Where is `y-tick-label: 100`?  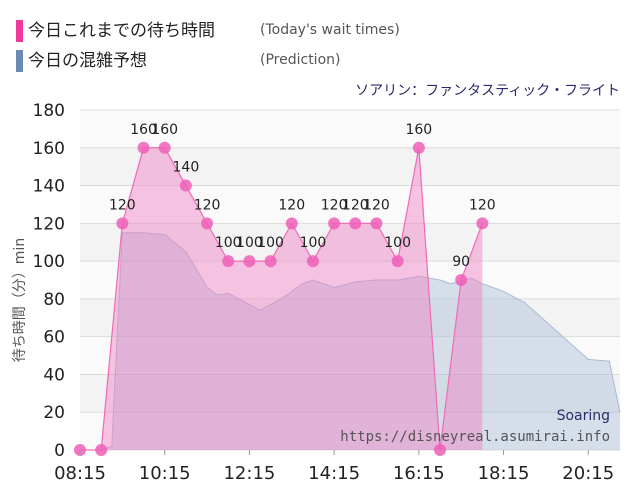 y-tick-label: 100 is located at coordinates (49, 262).